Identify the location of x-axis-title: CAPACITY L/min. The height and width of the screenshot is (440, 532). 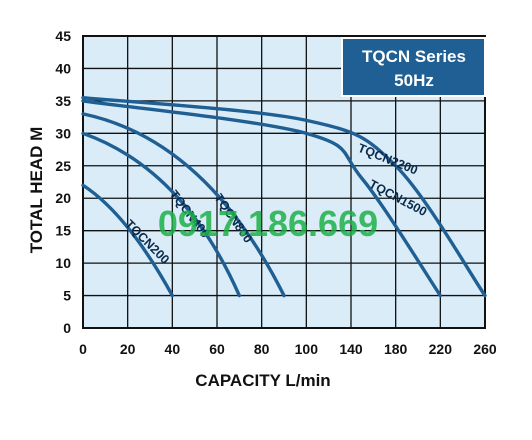
(262, 380).